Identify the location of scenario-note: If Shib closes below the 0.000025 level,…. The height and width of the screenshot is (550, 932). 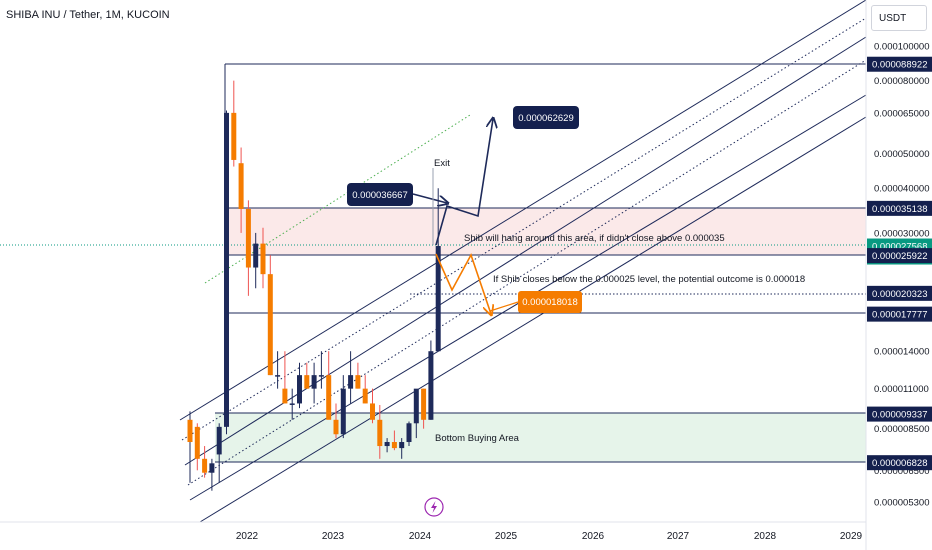
(649, 279).